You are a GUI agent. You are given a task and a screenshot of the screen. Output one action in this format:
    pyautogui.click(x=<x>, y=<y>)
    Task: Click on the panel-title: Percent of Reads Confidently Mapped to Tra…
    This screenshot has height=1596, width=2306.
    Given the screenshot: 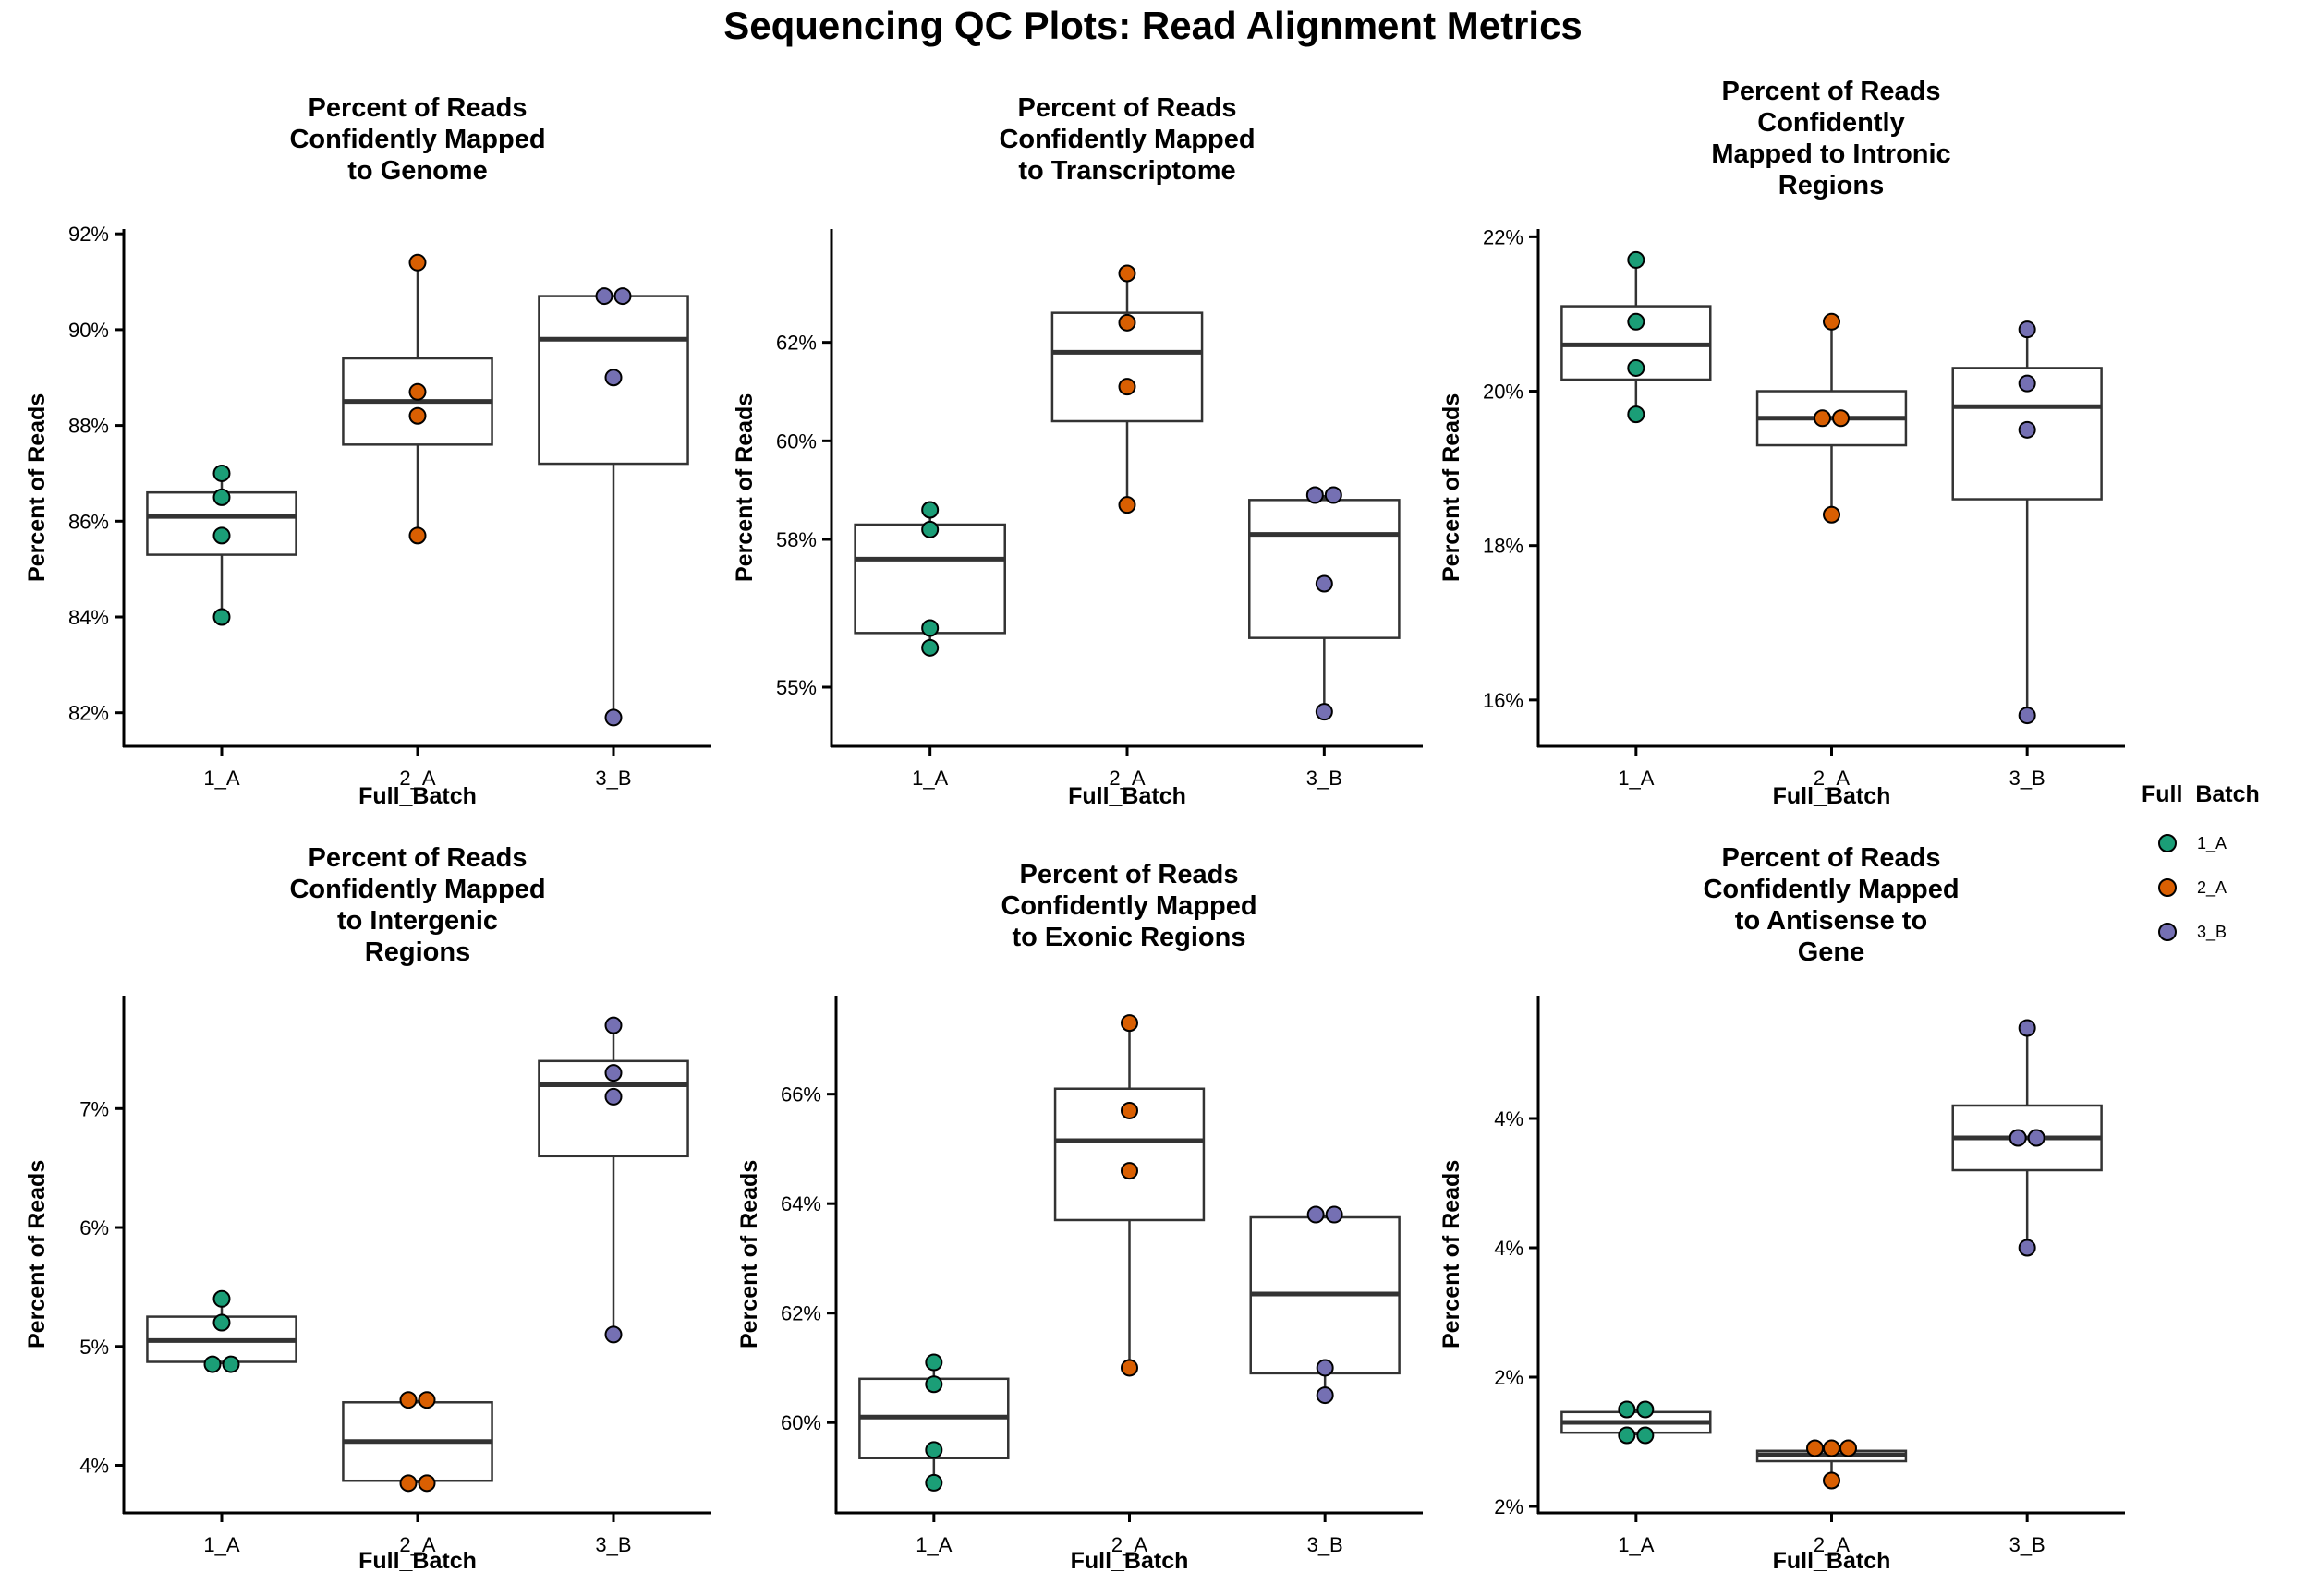 What is the action you would take?
    pyautogui.click(x=1127, y=139)
    